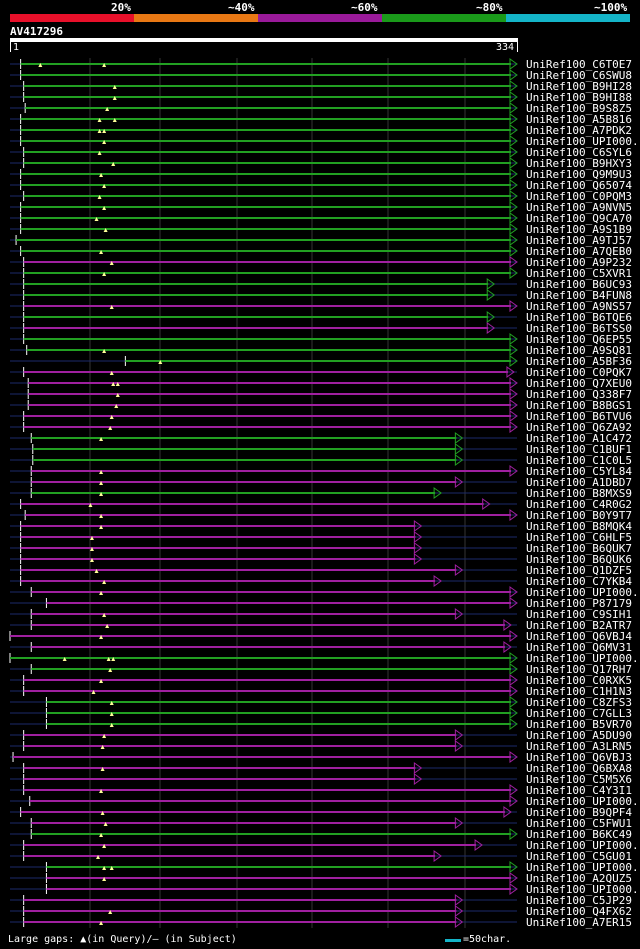  Describe the element at coordinates (505, 47) in the screenshot. I see `query-end-coord: 334` at that location.